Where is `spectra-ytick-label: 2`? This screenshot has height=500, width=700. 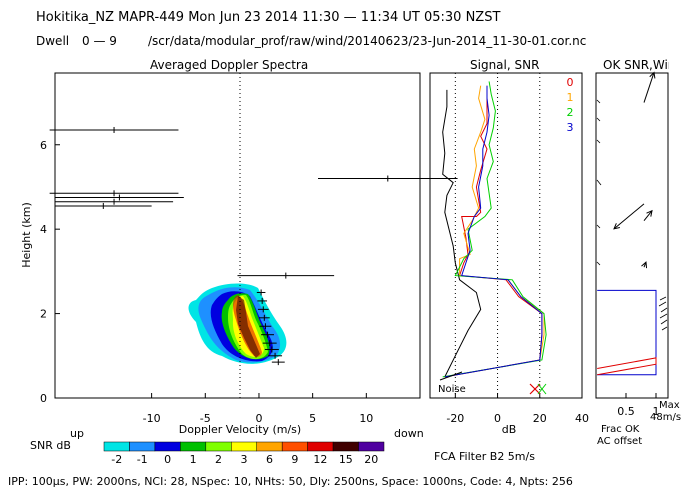
spectra-ytick-label: 2 is located at coordinates (43, 314).